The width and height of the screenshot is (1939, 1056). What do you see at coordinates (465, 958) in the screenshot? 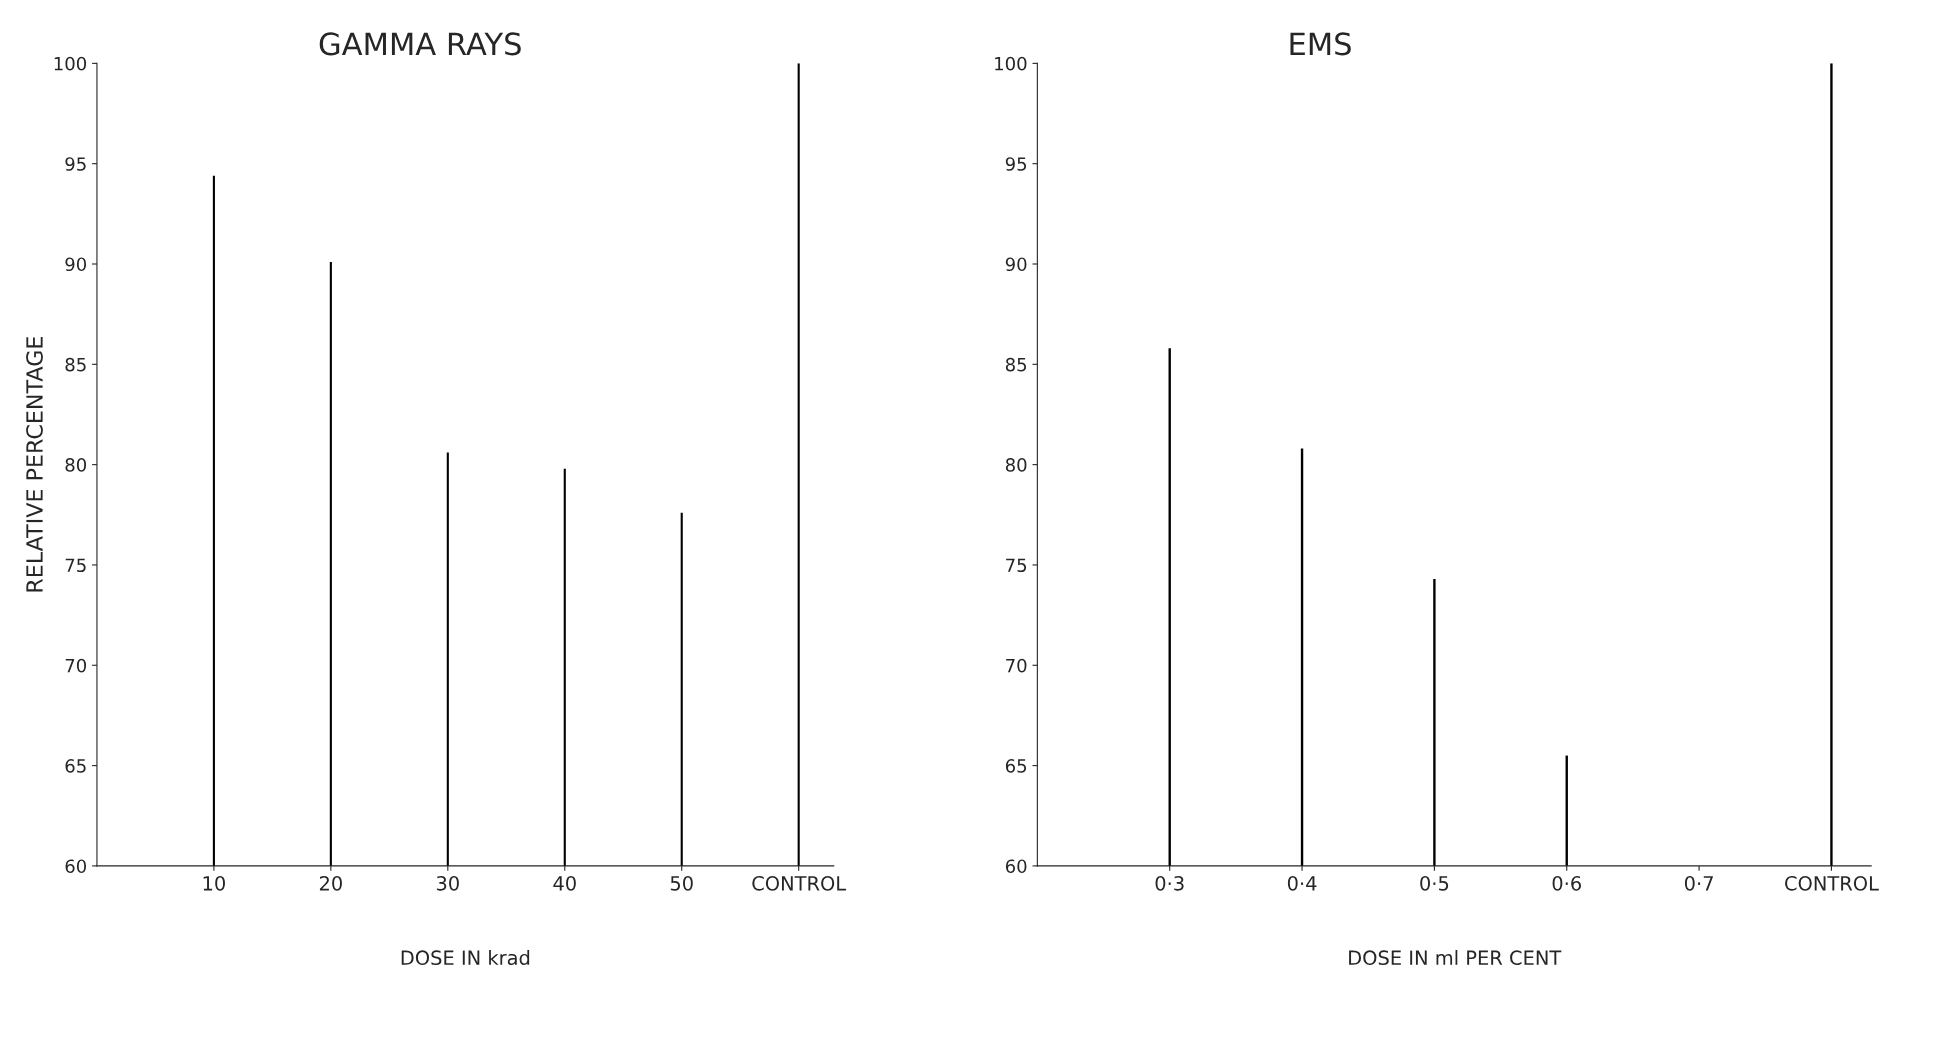
I see `x-axis-title: DOSE IN krad` at bounding box center [465, 958].